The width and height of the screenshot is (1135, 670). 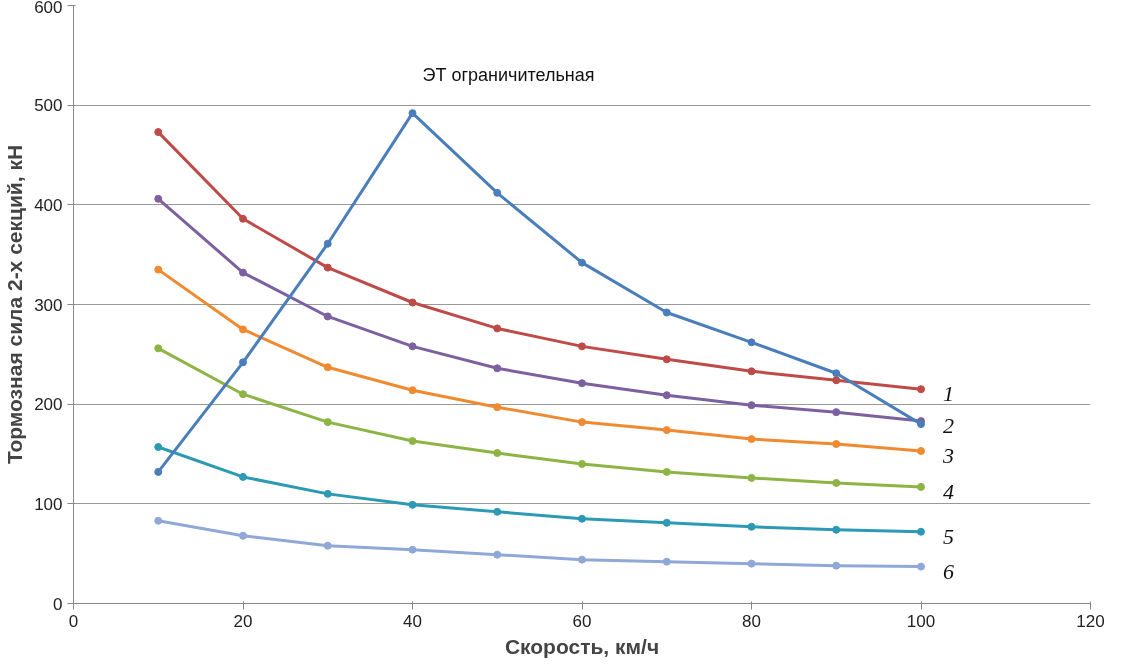 I want to click on series-label: 3, so click(x=948, y=456).